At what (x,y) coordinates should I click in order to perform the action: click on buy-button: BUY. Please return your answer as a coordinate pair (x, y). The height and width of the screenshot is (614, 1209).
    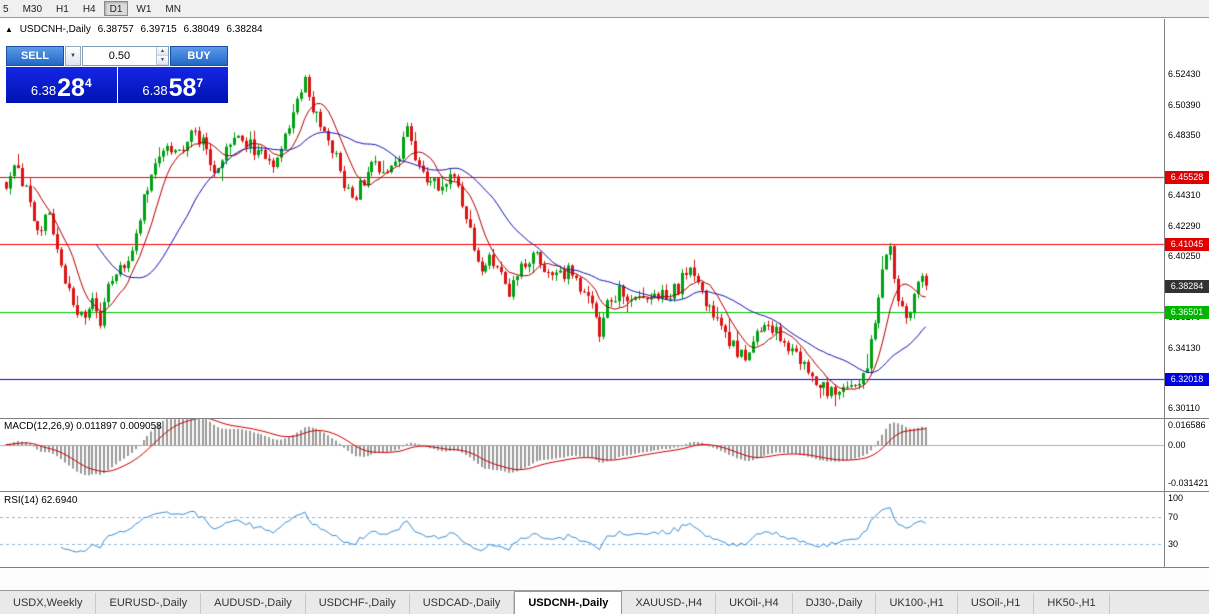
    Looking at the image, I should click on (199, 56).